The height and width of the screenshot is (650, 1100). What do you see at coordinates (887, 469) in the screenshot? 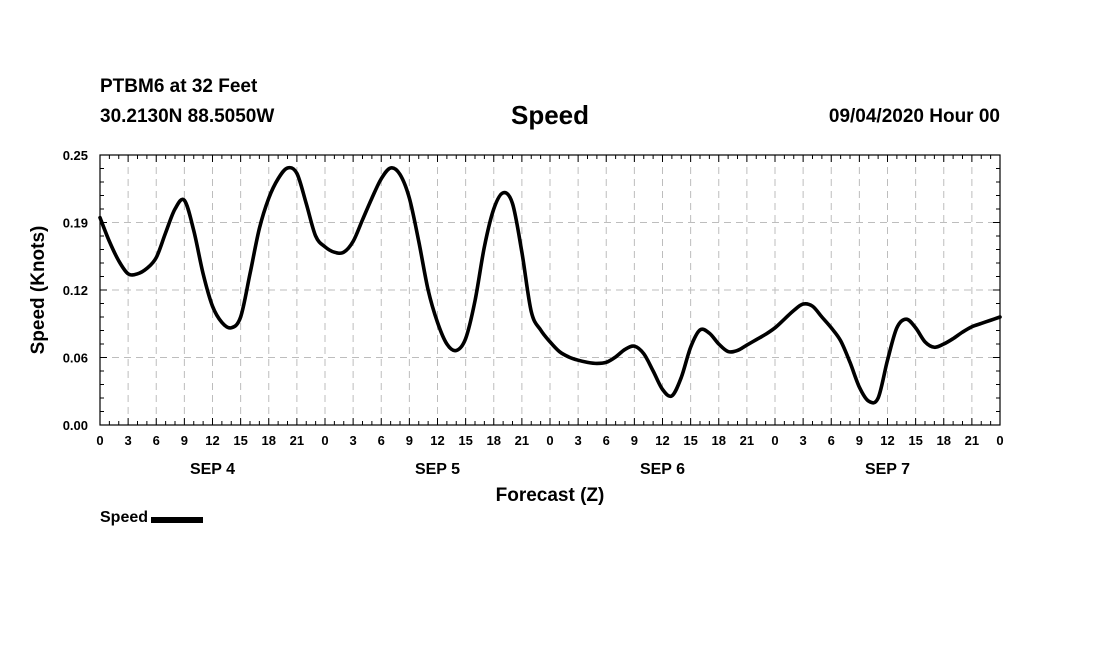
I see `day-label: SEP 7` at bounding box center [887, 469].